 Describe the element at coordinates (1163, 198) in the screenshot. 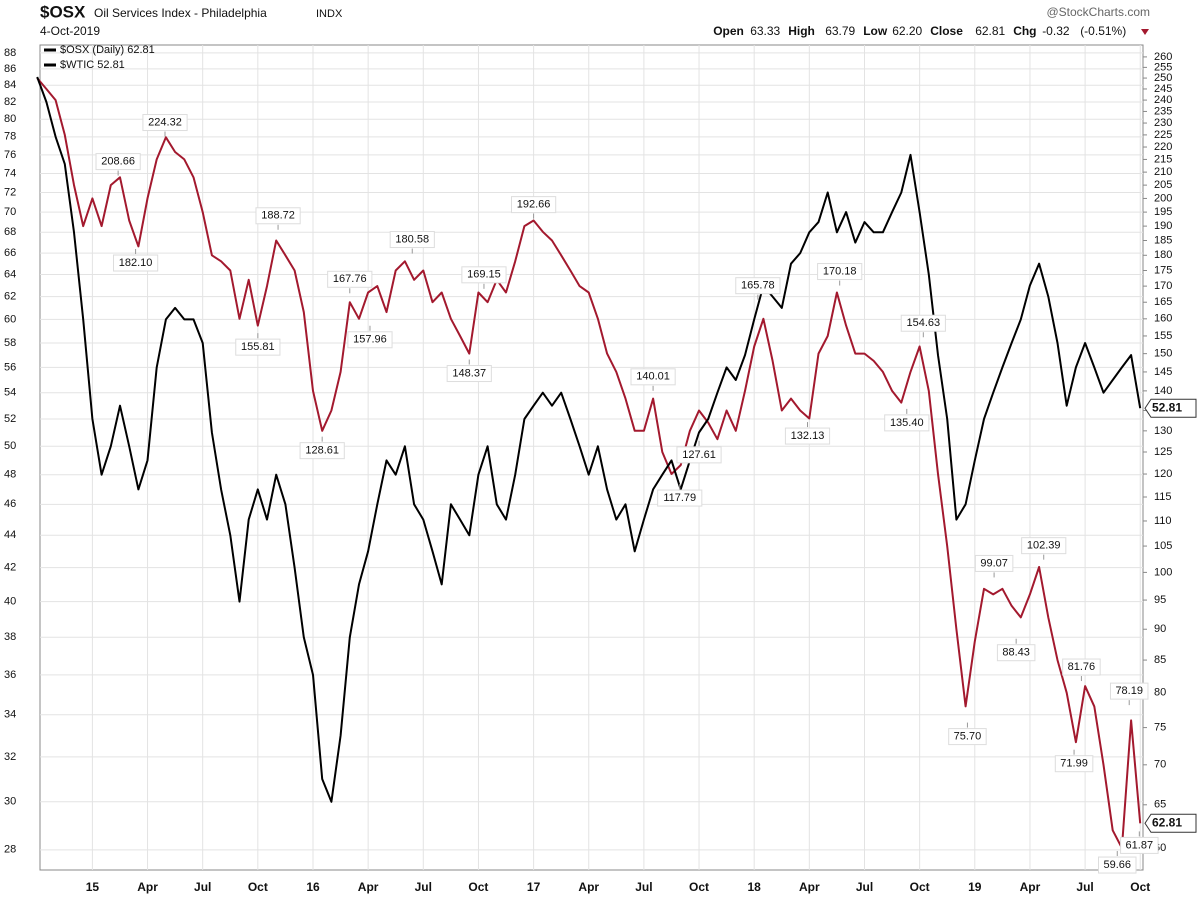

I see `y2-tick-label: 200` at that location.